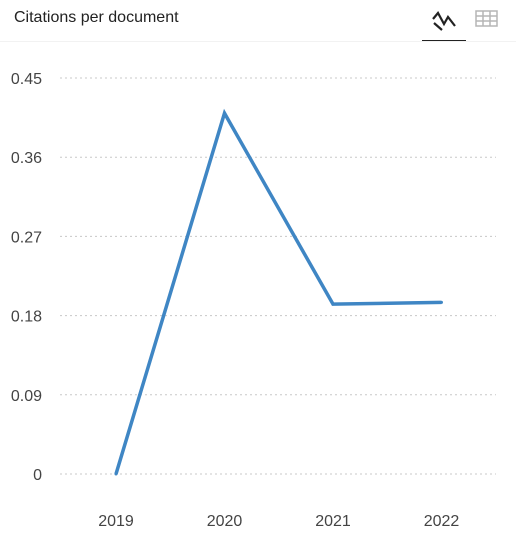 The image size is (516, 534). Describe the element at coordinates (26, 396) in the screenshot. I see `y-tick-label: 0.09` at that location.